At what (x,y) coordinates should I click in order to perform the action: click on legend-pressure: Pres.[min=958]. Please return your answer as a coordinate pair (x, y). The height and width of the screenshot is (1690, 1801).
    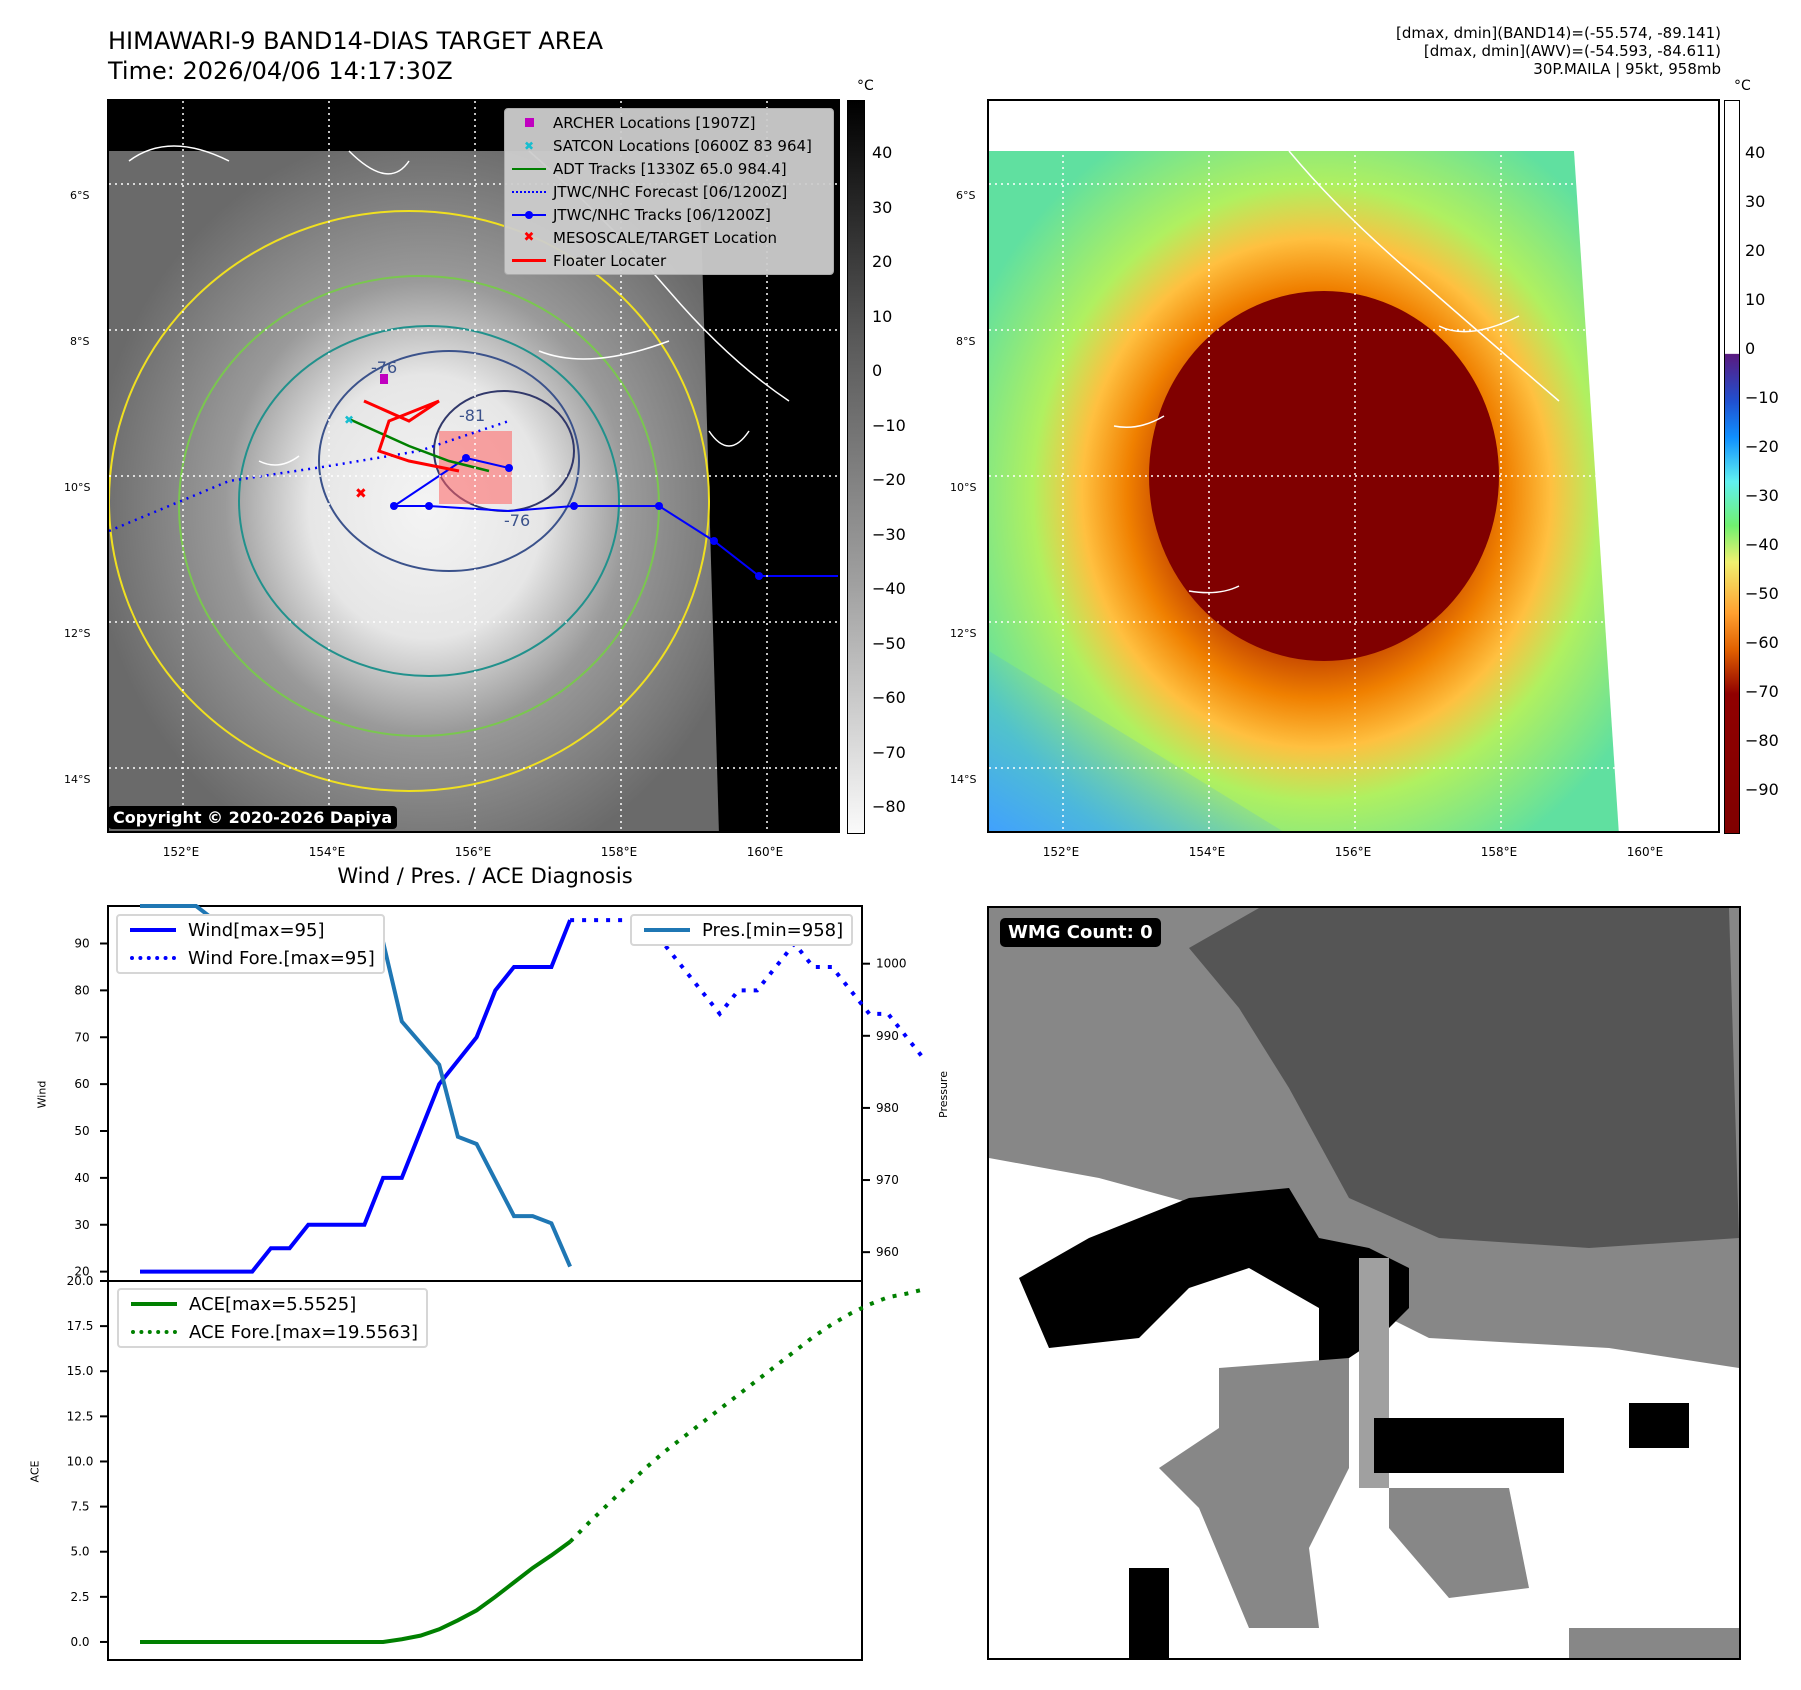
    Looking at the image, I should click on (741, 930).